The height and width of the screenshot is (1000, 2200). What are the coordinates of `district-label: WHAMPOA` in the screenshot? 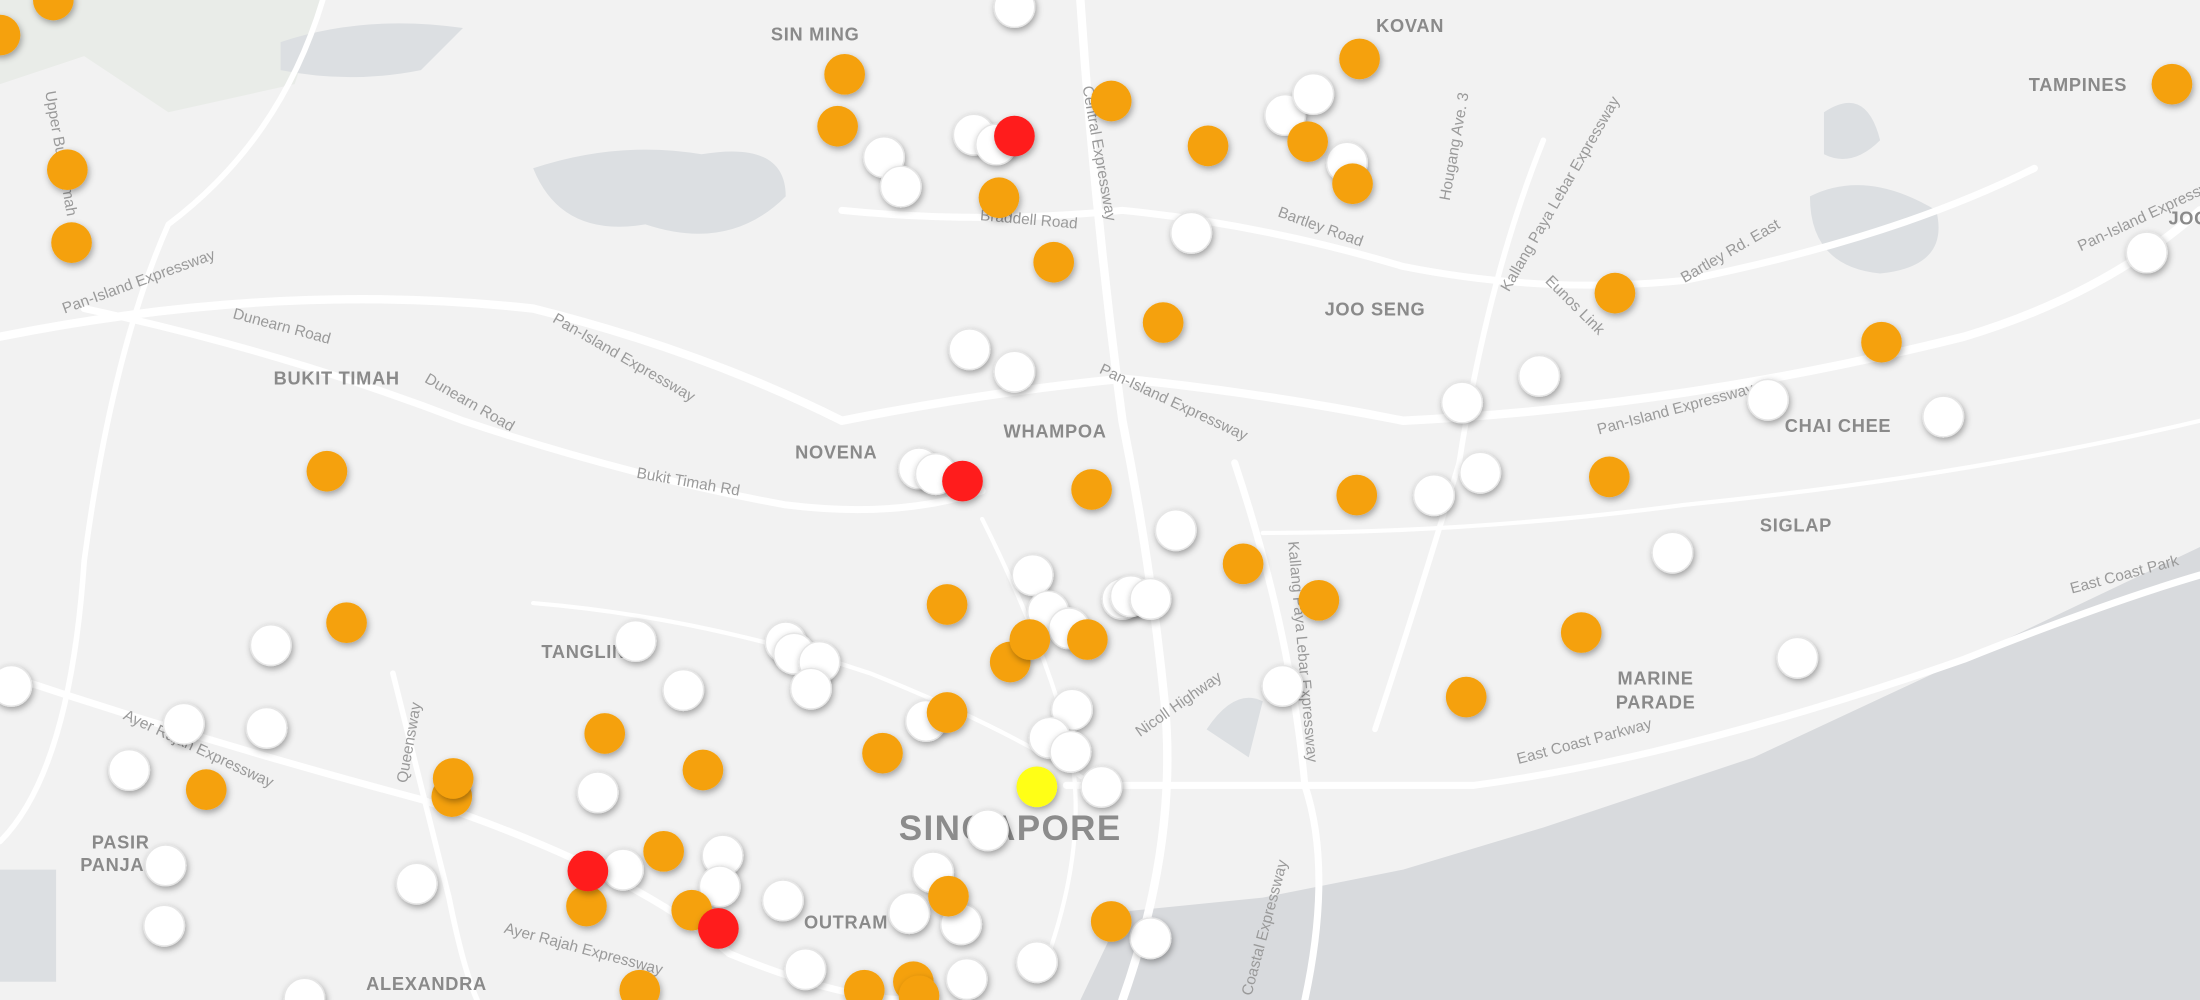 It's located at (1055, 431).